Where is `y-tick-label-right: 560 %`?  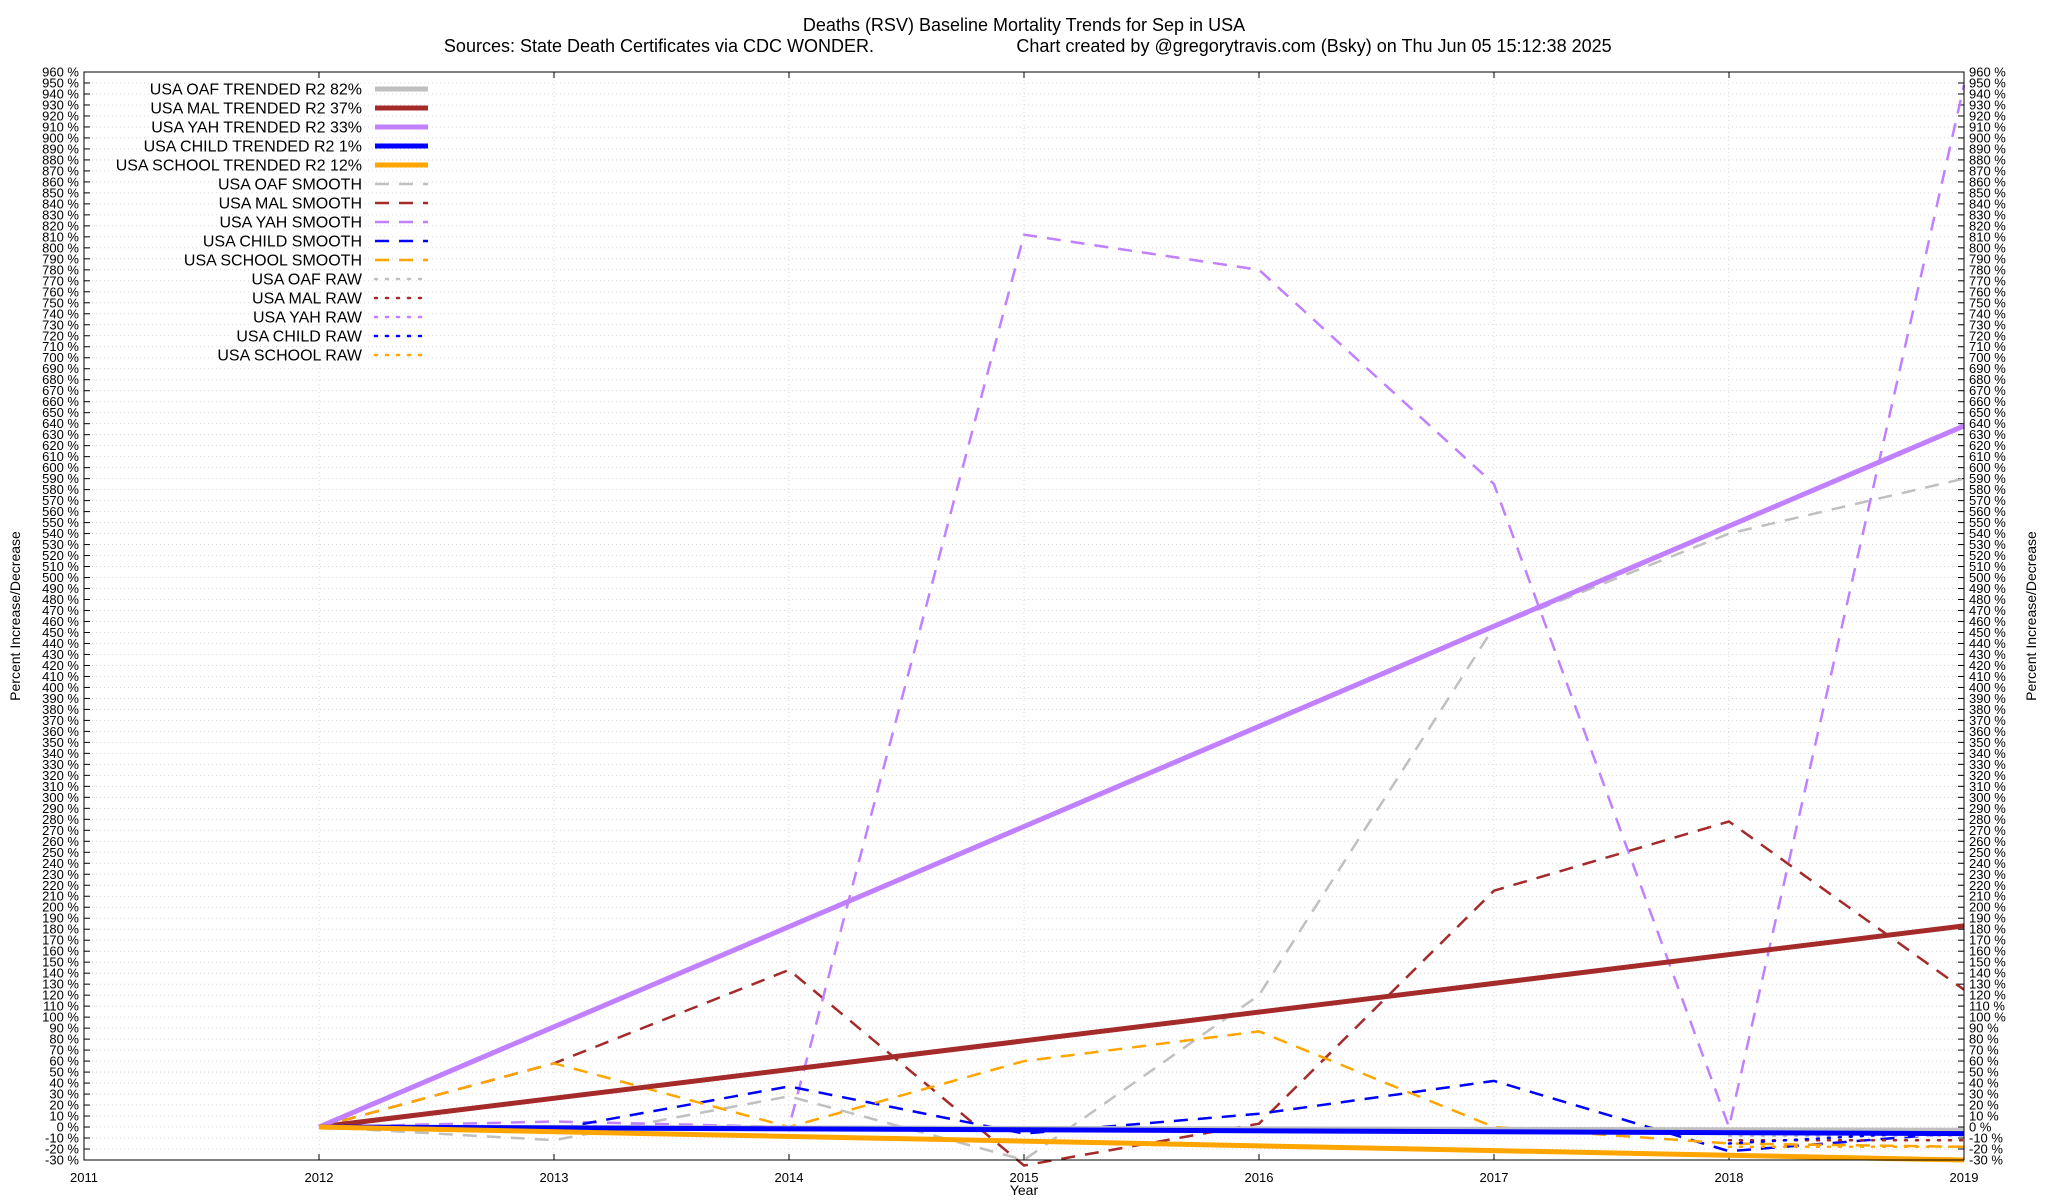 y-tick-label-right: 560 % is located at coordinates (1987, 511).